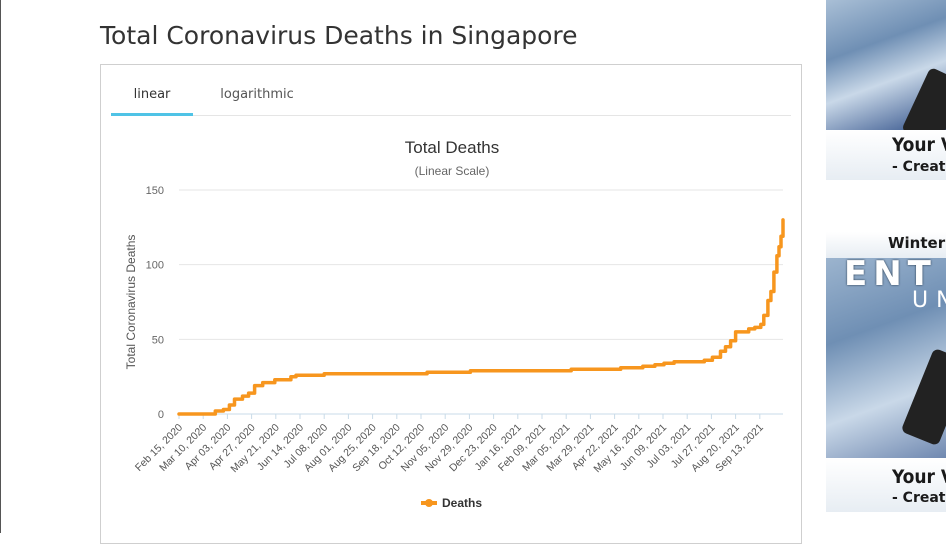  What do you see at coordinates (158, 340) in the screenshot?
I see `y-tick-label: 50` at bounding box center [158, 340].